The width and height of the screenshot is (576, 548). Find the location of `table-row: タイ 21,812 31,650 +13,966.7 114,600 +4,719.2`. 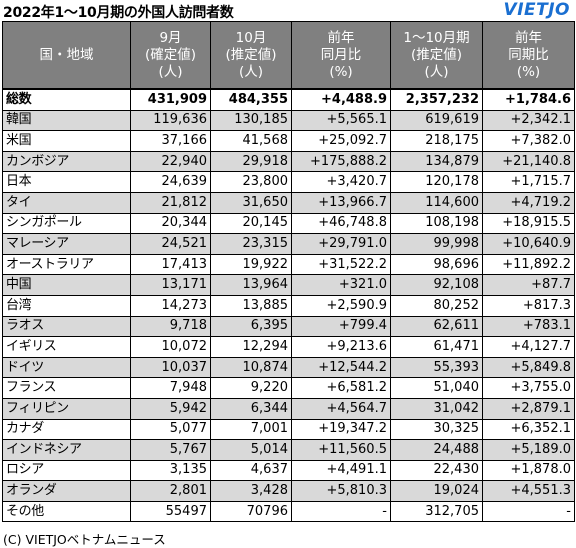

table-row: タイ 21,812 31,650 +13,966.7 114,600 +4,719.2 is located at coordinates (288, 202).